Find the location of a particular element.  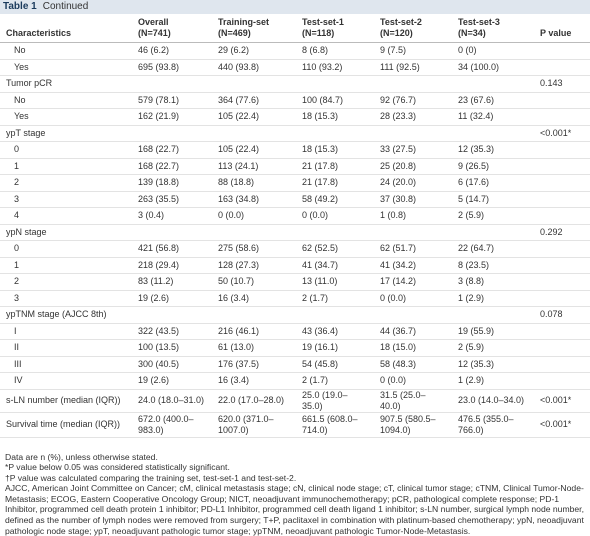

cell: 92 (76.7) is located at coordinates (413, 100).